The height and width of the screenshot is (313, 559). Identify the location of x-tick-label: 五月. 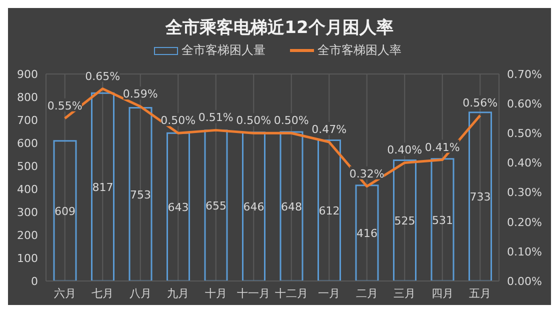
(480, 293).